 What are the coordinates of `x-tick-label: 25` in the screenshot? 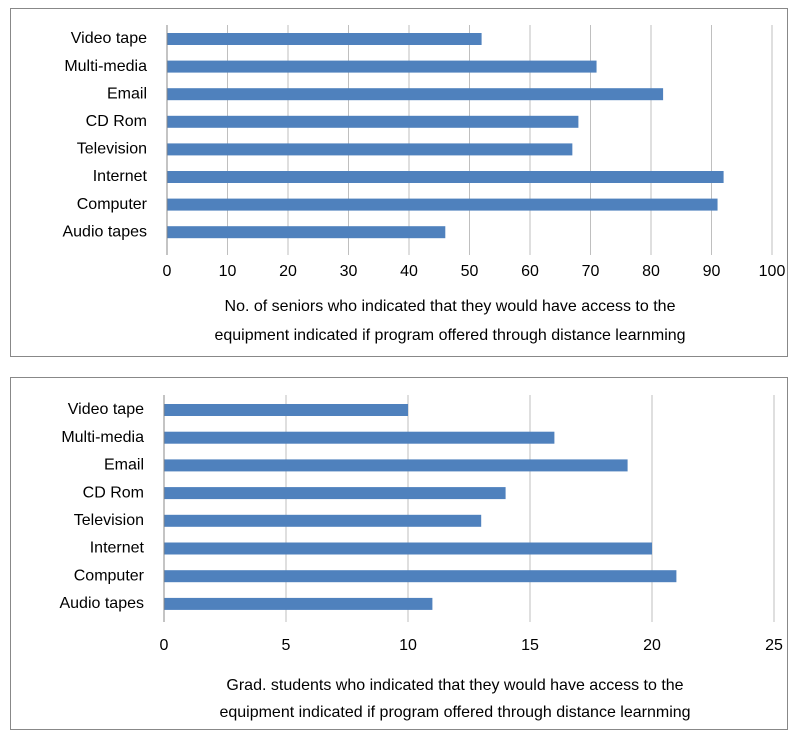 It's located at (774, 645).